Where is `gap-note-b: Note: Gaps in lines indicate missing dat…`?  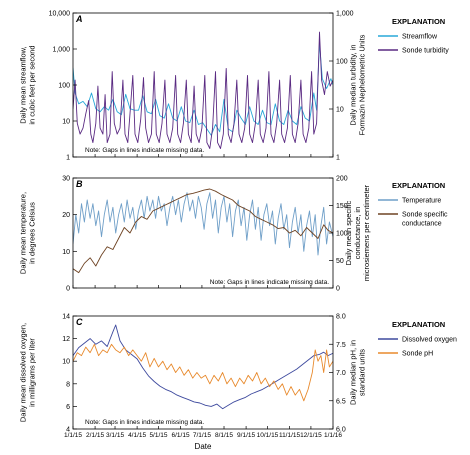
gap-note-b: Note: Gaps in lines indicate missing dat… is located at coordinates (269, 282).